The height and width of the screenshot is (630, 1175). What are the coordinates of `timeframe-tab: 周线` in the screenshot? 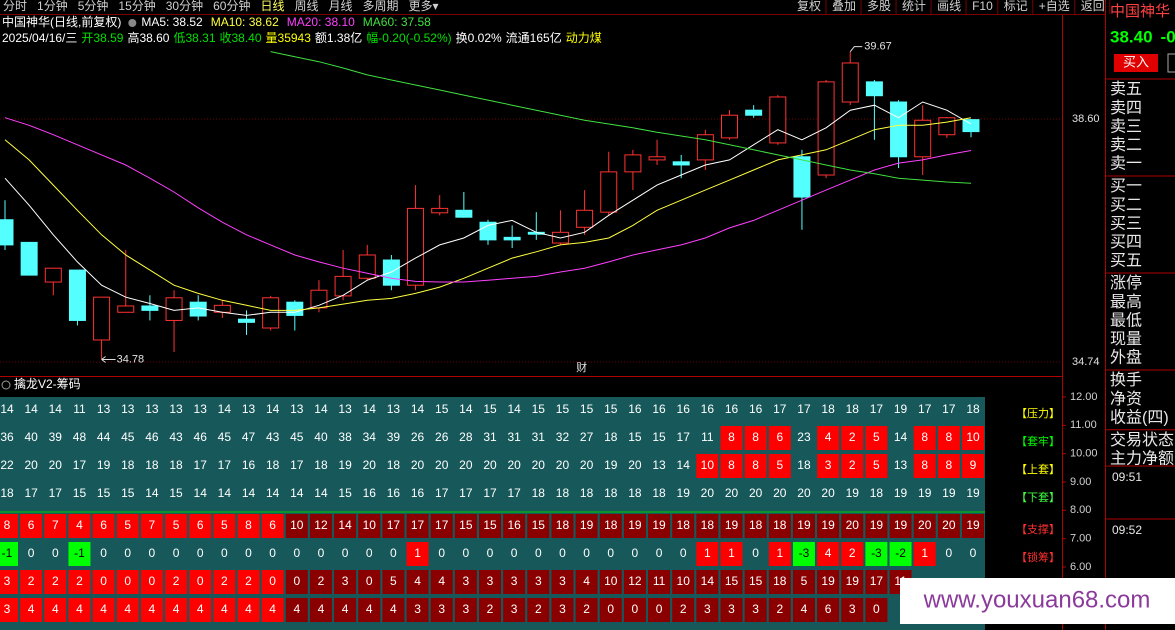 It's located at (306, 6).